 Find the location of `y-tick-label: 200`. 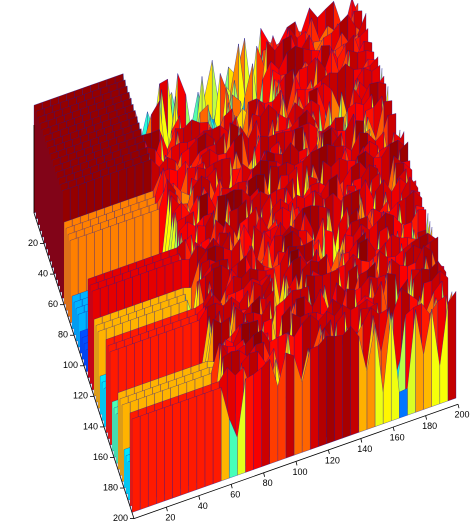

y-tick-label: 200 is located at coordinates (120, 518).